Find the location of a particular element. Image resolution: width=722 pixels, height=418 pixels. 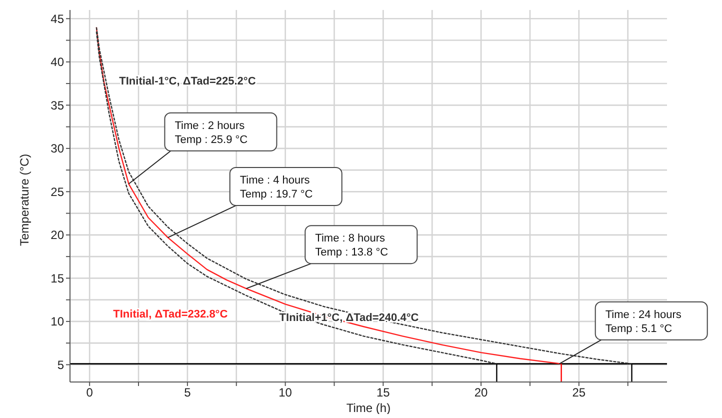

annotation: Time : 4 hours Temp : 19.7 °C is located at coordinates (276, 187).